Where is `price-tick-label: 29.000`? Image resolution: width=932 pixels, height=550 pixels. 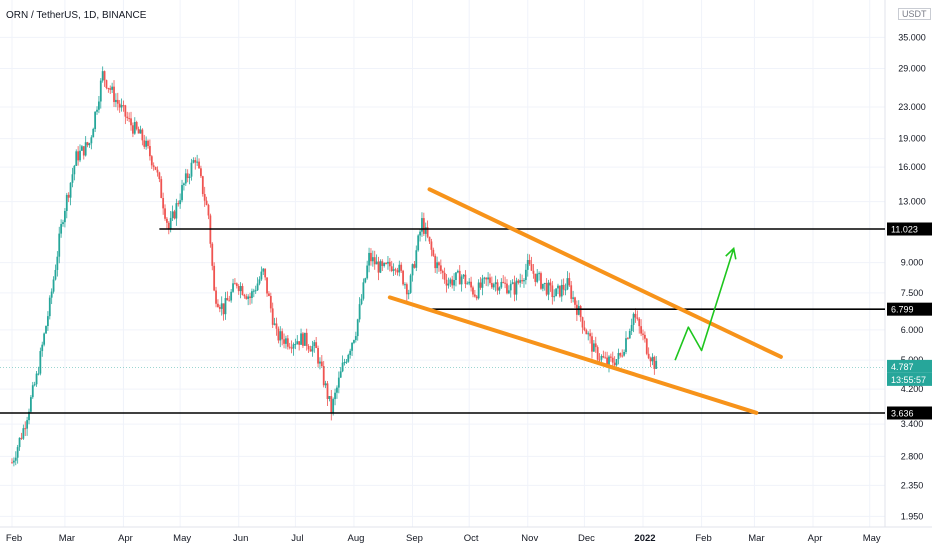 price-tick-label: 29.000 is located at coordinates (912, 69).